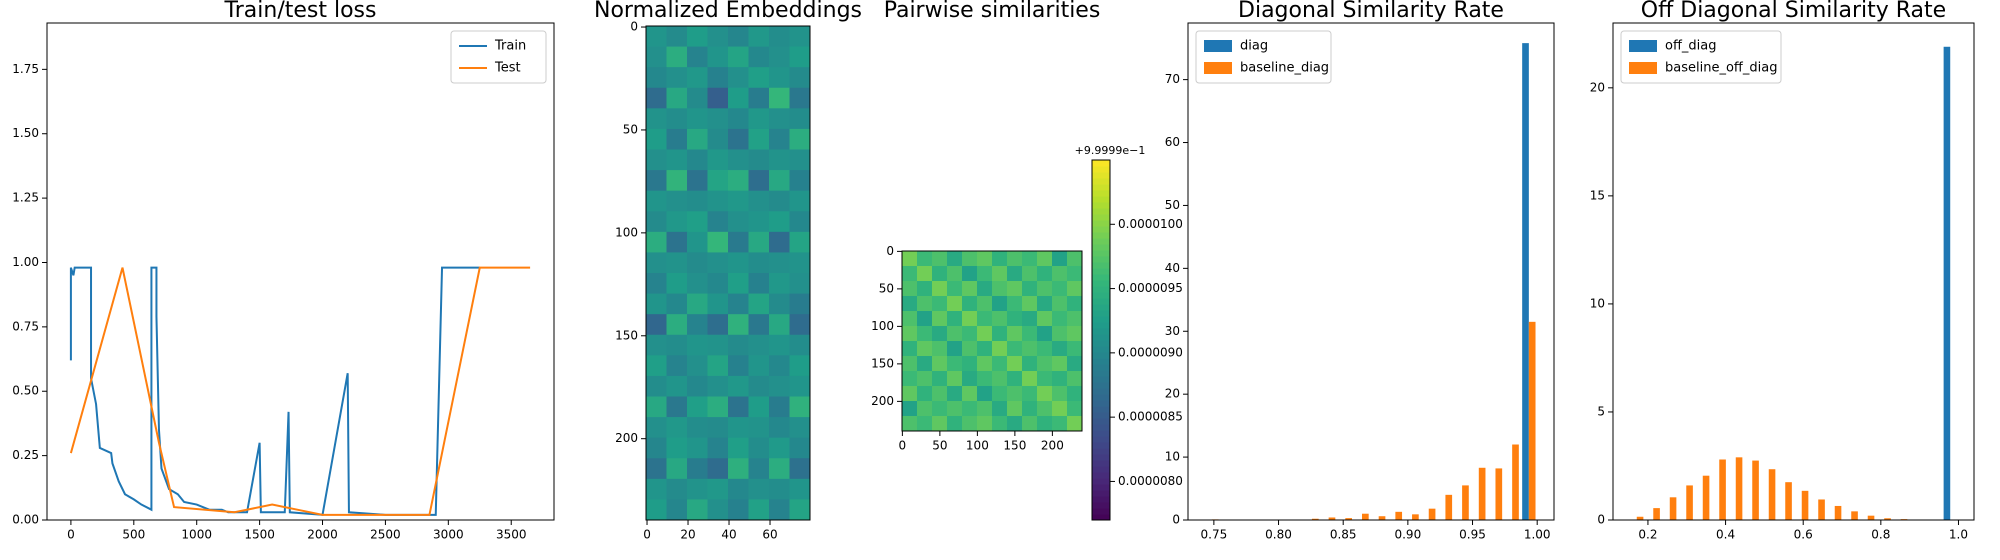 The height and width of the screenshot is (560, 2000). I want to click on x-tick-label: 0.95, so click(1472, 535).